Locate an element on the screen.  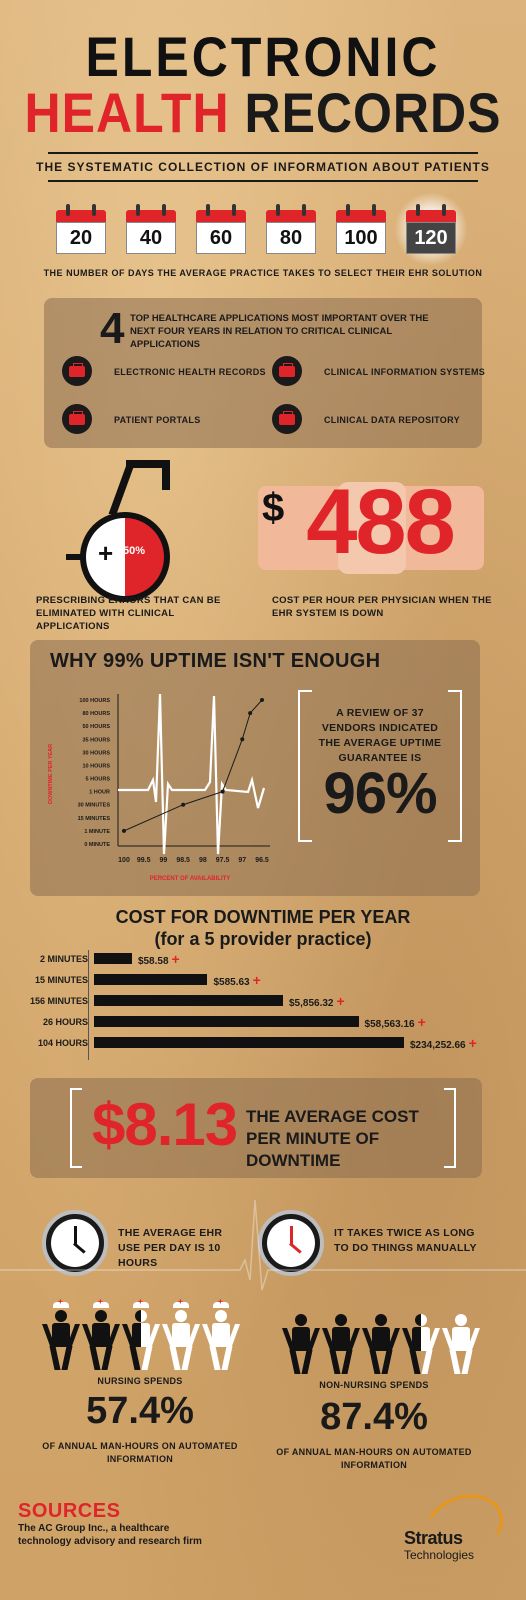
per-minute-amount: $8.13 is located at coordinates (165, 1124).